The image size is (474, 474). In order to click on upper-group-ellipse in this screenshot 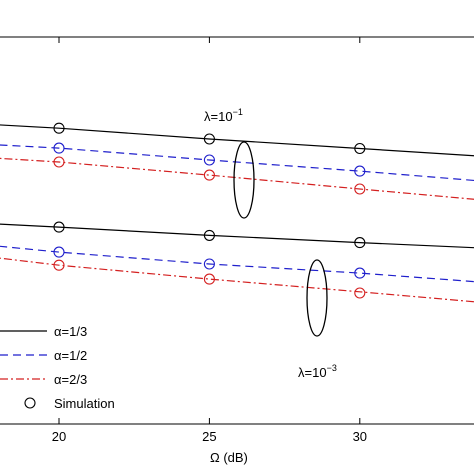, I will do `click(244, 180)`.